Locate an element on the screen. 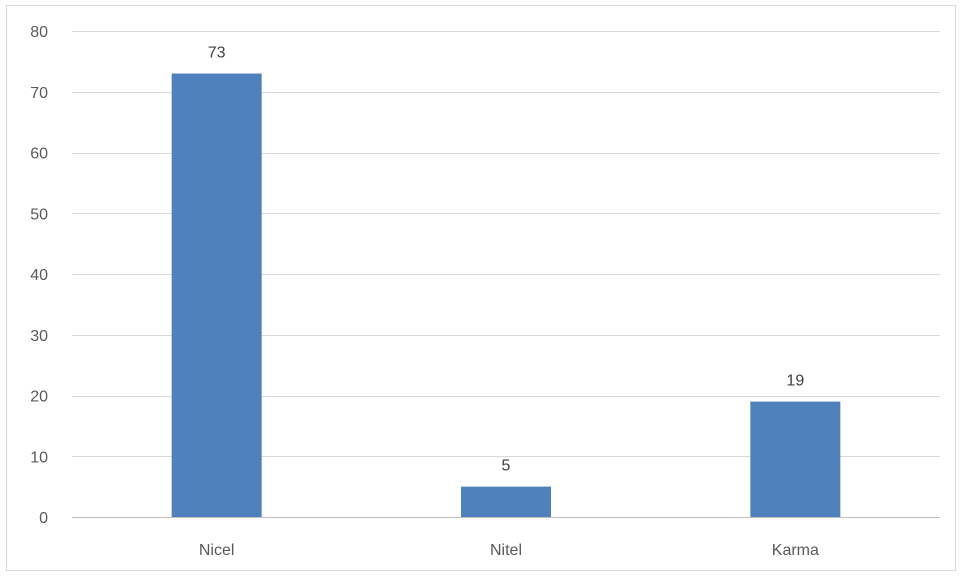 The height and width of the screenshot is (580, 964). y-tick-label-40: 40 is located at coordinates (39, 275).